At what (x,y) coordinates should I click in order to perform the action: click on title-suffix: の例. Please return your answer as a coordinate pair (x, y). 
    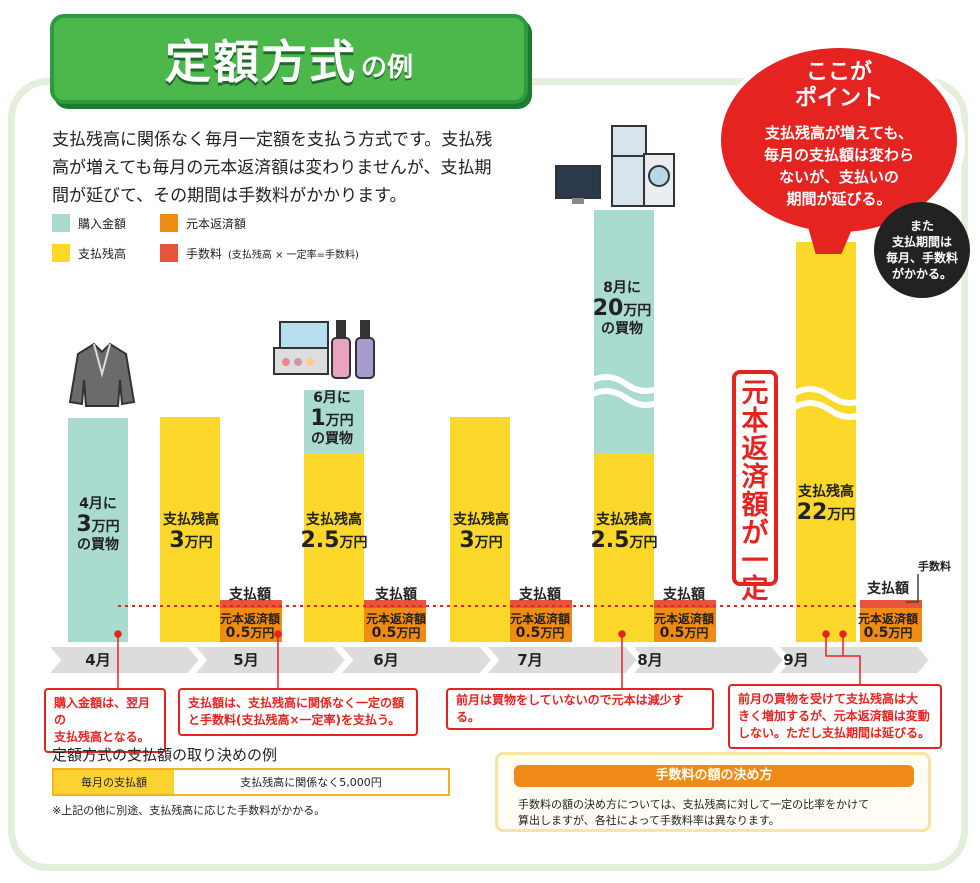
    Looking at the image, I should click on (386, 67).